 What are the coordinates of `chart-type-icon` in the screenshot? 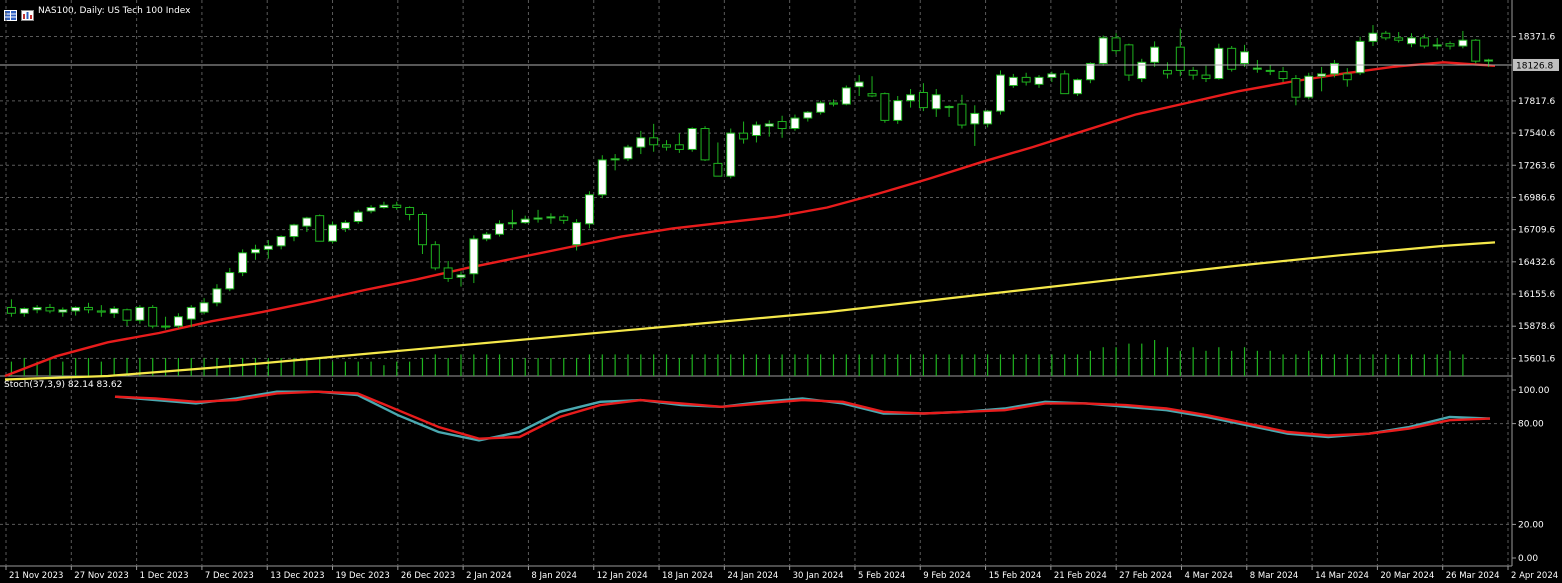 It's located at (27, 13).